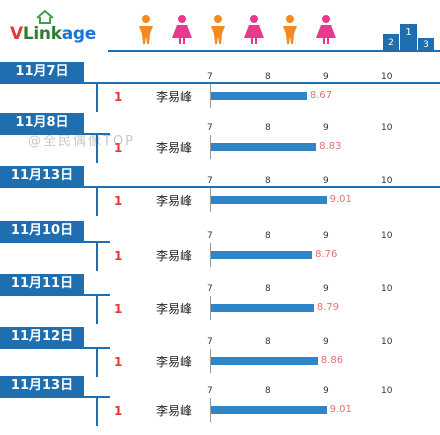 The image size is (440, 435). Describe the element at coordinates (42, 284) in the screenshot. I see `date-tab: 11月11日` at that location.